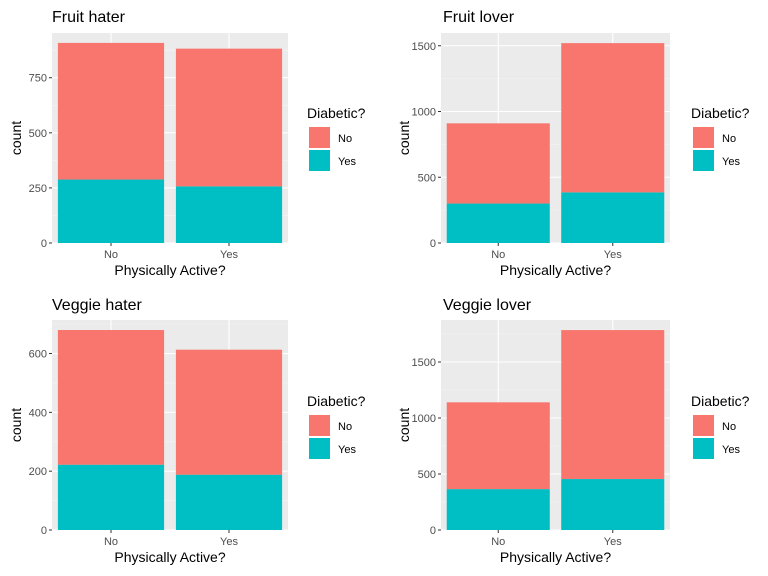 The height and width of the screenshot is (576, 768). What do you see at coordinates (38, 472) in the screenshot?
I see `y-tick-label: 200` at bounding box center [38, 472].